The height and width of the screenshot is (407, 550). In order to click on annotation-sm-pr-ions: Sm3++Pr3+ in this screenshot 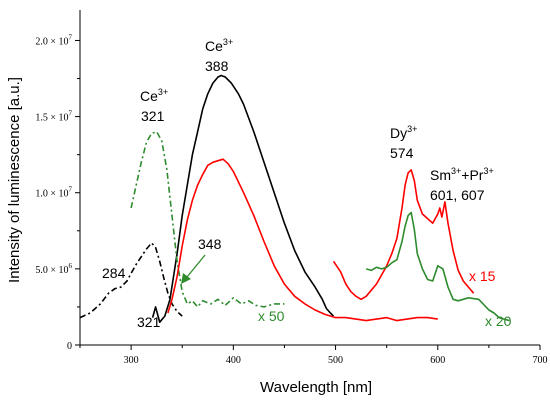, I will do `click(462, 174)`.